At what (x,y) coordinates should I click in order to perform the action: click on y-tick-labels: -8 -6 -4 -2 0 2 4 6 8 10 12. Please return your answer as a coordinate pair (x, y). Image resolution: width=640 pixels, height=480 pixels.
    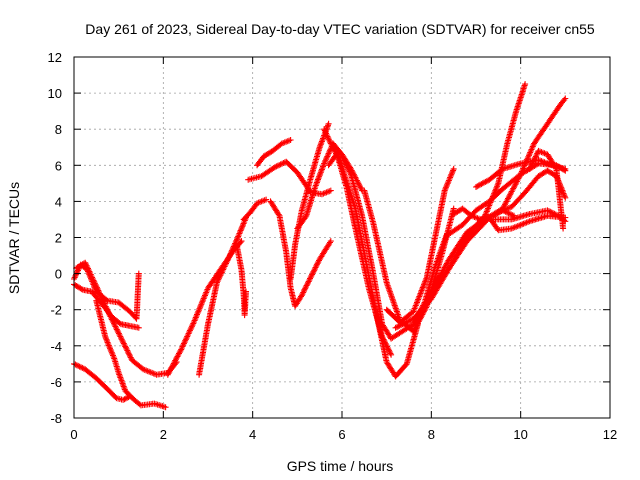
    Looking at the image, I should click on (55, 238).